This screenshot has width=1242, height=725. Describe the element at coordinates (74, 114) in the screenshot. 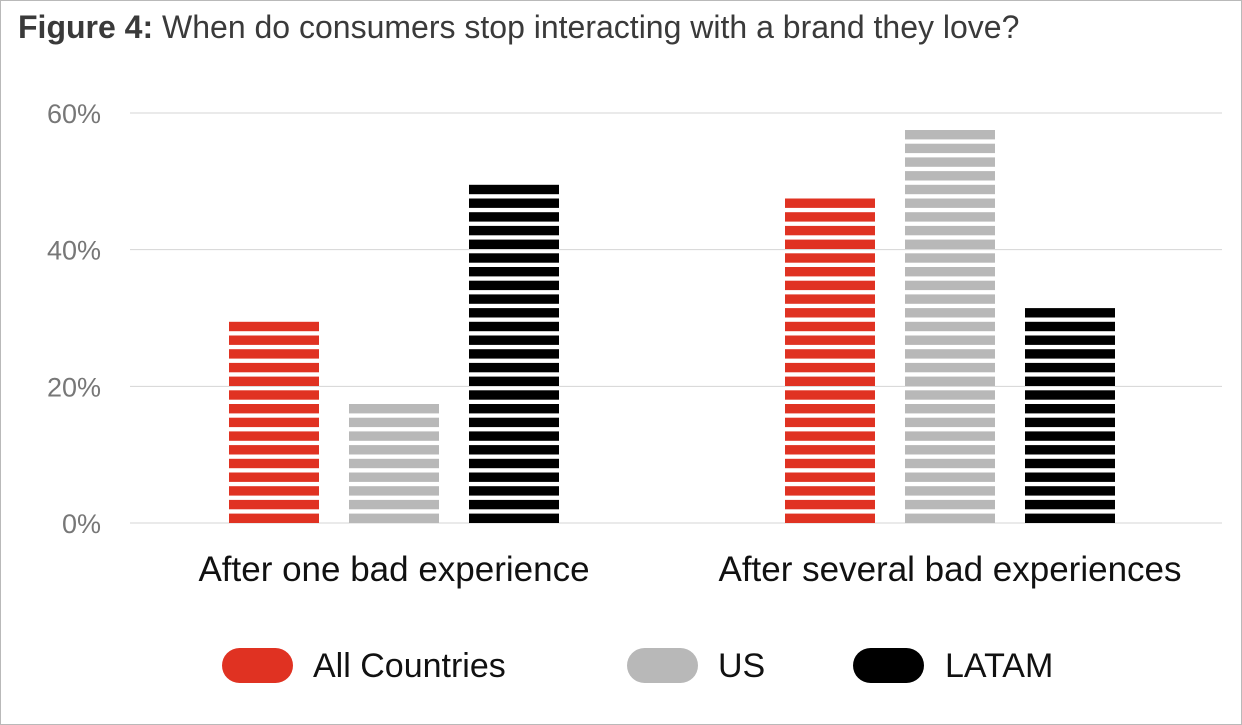

I see `y-tick-label: 60%` at that location.